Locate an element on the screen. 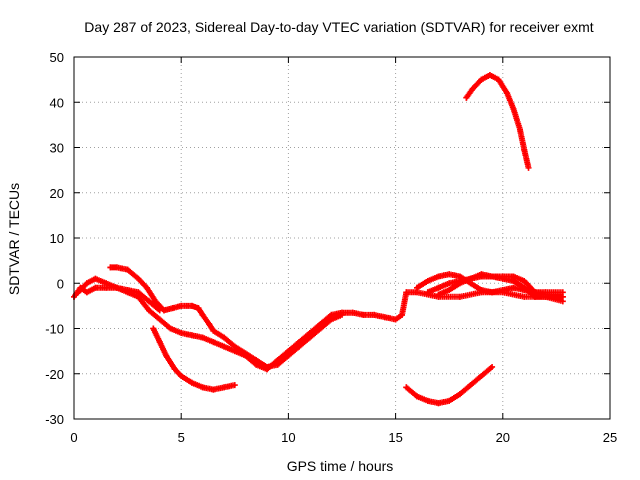  y-tick-label: 20 is located at coordinates (57, 193).